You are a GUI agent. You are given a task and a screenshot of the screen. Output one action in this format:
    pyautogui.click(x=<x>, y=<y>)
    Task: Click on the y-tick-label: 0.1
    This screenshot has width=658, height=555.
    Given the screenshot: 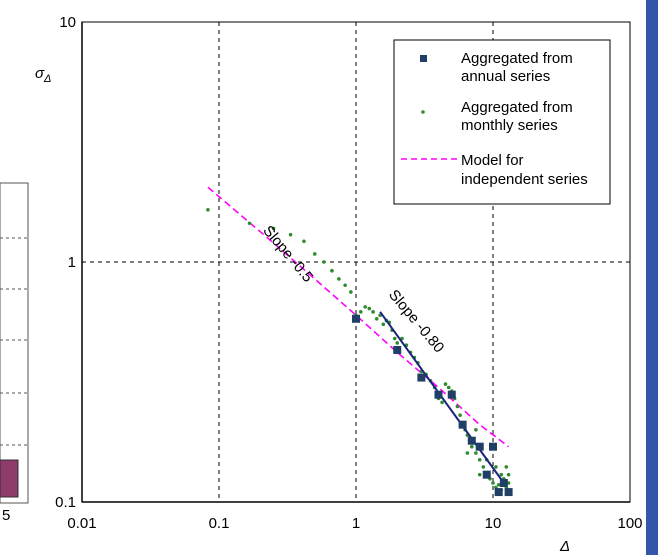 What is the action you would take?
    pyautogui.click(x=65, y=502)
    